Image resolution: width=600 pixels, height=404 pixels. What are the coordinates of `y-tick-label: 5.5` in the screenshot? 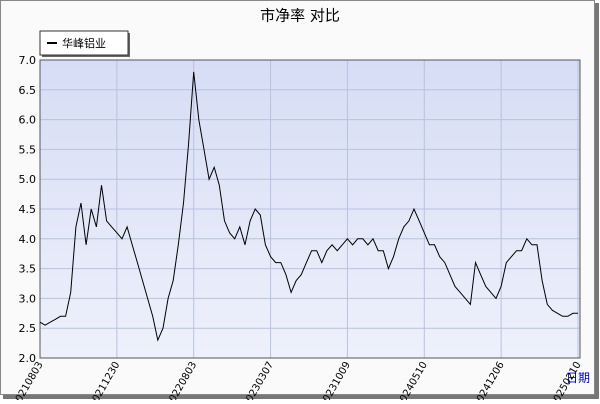 It's located at (28, 149).